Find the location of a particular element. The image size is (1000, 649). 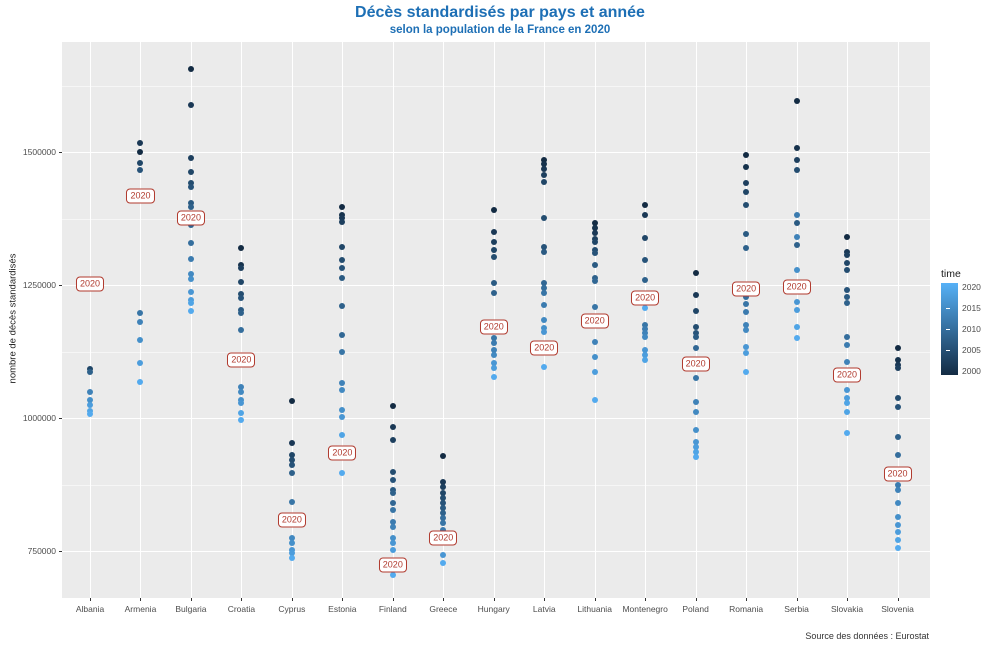

x-tick-label: Hungary is located at coordinates (493, 609).